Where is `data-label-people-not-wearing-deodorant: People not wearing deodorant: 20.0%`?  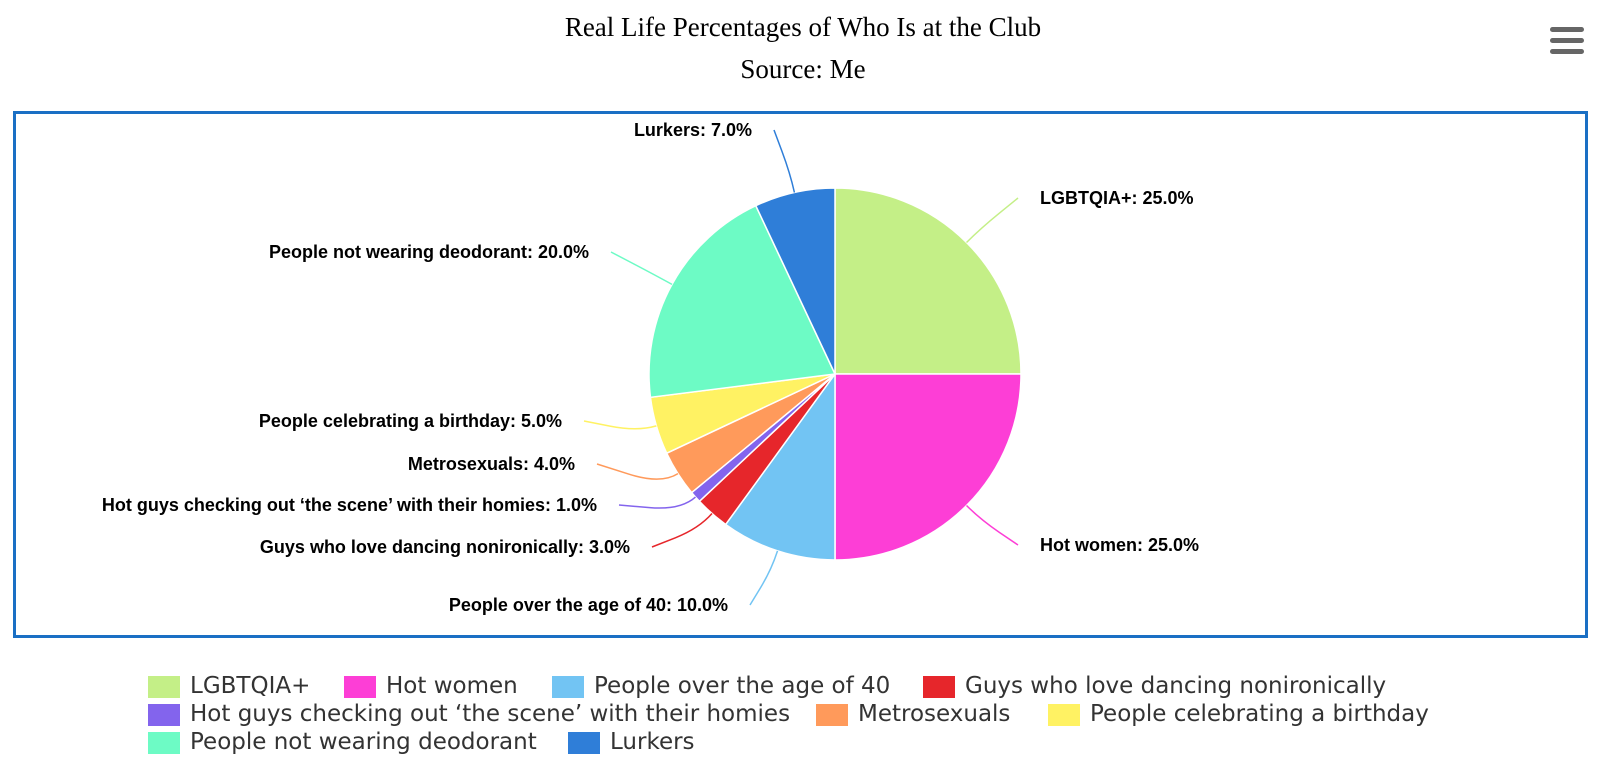 data-label-people-not-wearing-deodorant: People not wearing deodorant: 20.0% is located at coordinates (429, 252).